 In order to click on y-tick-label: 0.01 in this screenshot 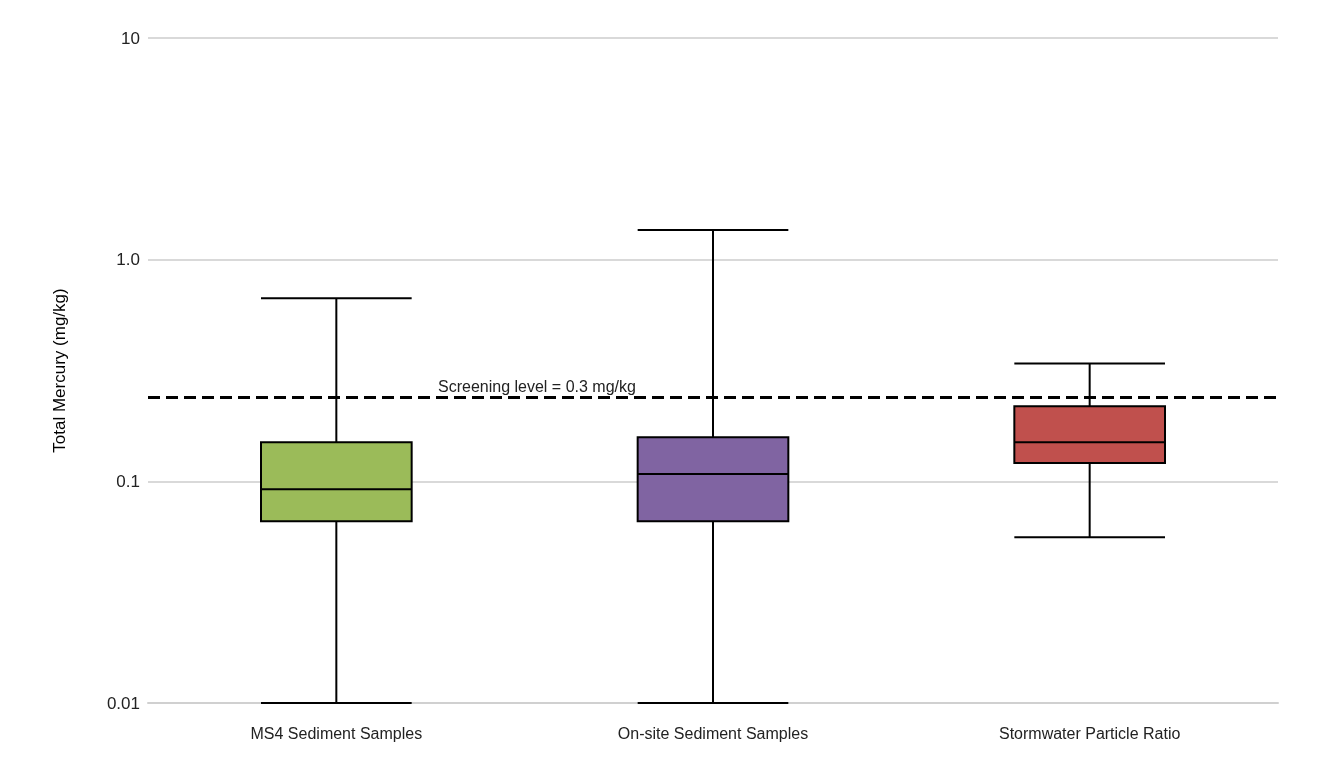, I will do `click(123, 703)`.